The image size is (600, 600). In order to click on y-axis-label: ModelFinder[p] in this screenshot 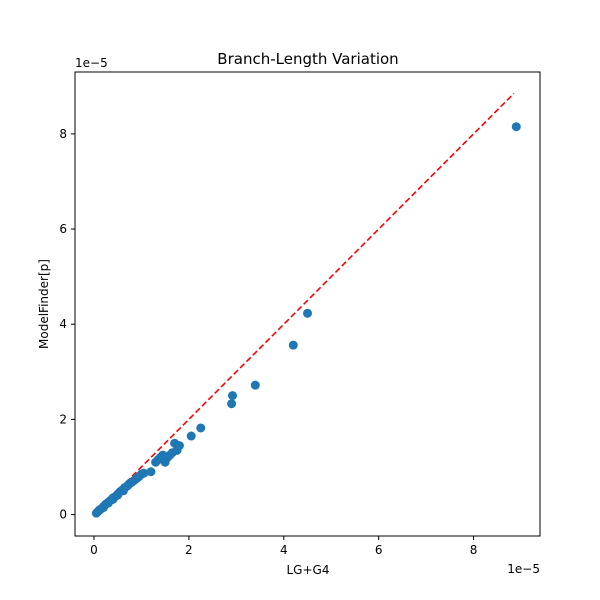, I will do `click(44, 304)`.